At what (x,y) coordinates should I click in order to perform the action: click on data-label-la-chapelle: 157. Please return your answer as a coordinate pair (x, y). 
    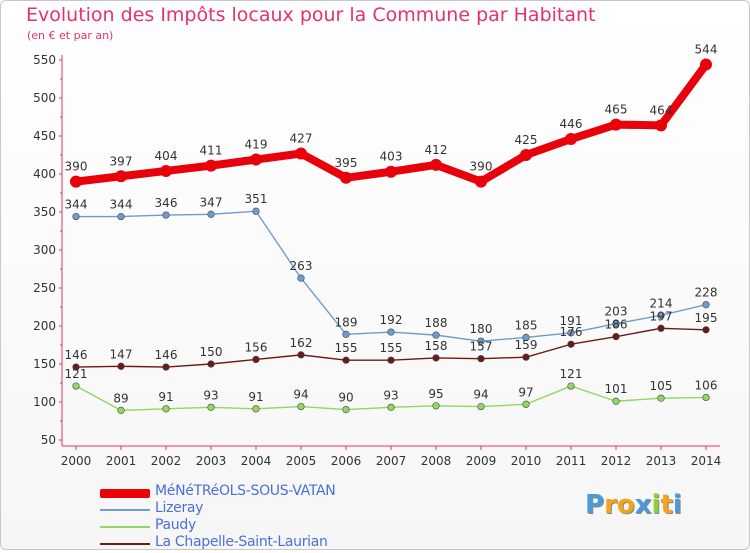
    Looking at the image, I should click on (481, 347).